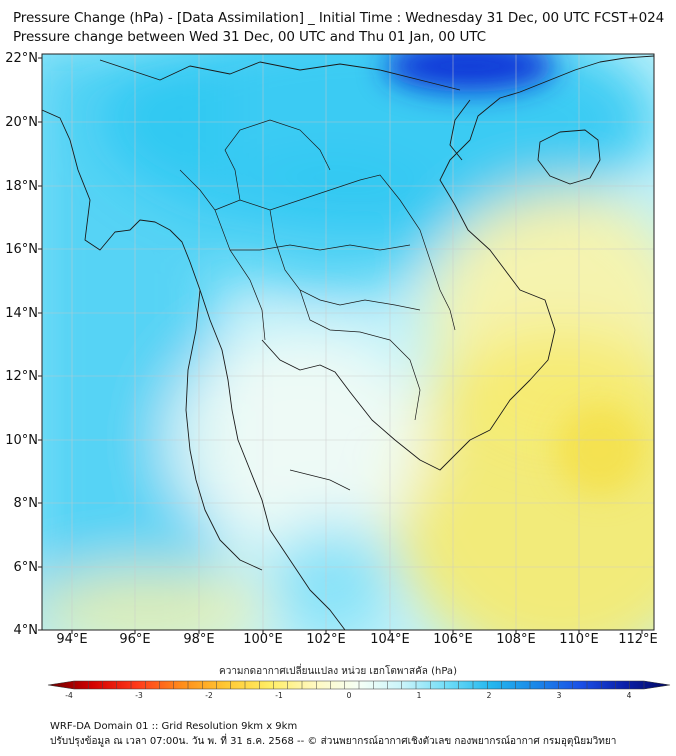  I want to click on lon-label: 106°E, so click(453, 639).